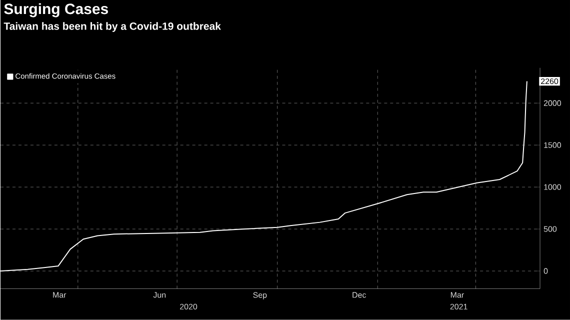 The width and height of the screenshot is (570, 320). What do you see at coordinates (56, 10) in the screenshot?
I see `chart-title: Surging Cases` at bounding box center [56, 10].